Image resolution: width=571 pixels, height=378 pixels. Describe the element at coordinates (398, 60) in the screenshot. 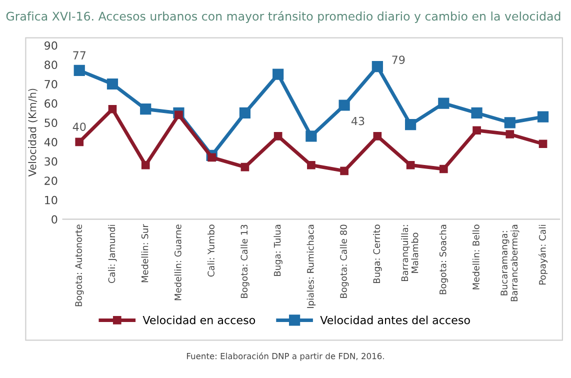

I see `data-label: 79` at that location.